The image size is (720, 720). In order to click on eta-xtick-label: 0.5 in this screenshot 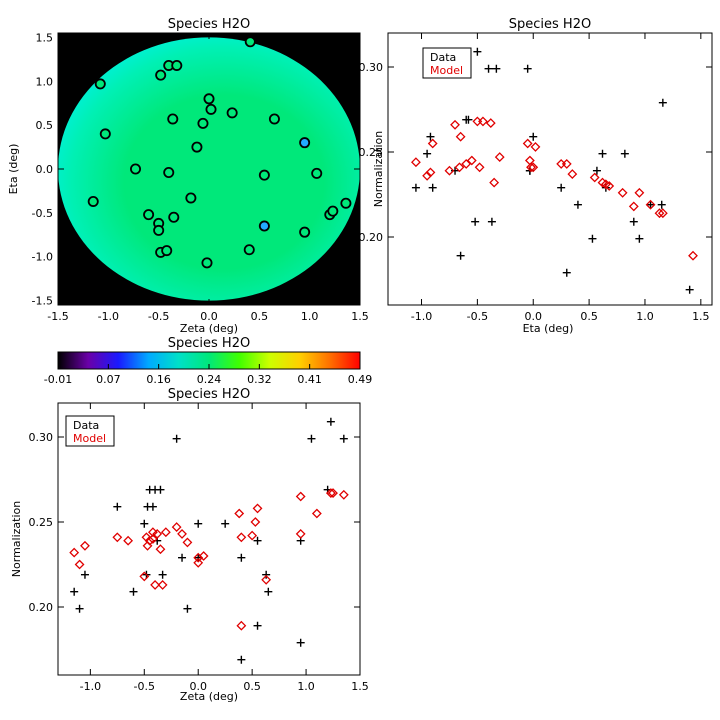, I will do `click(589, 316)`.